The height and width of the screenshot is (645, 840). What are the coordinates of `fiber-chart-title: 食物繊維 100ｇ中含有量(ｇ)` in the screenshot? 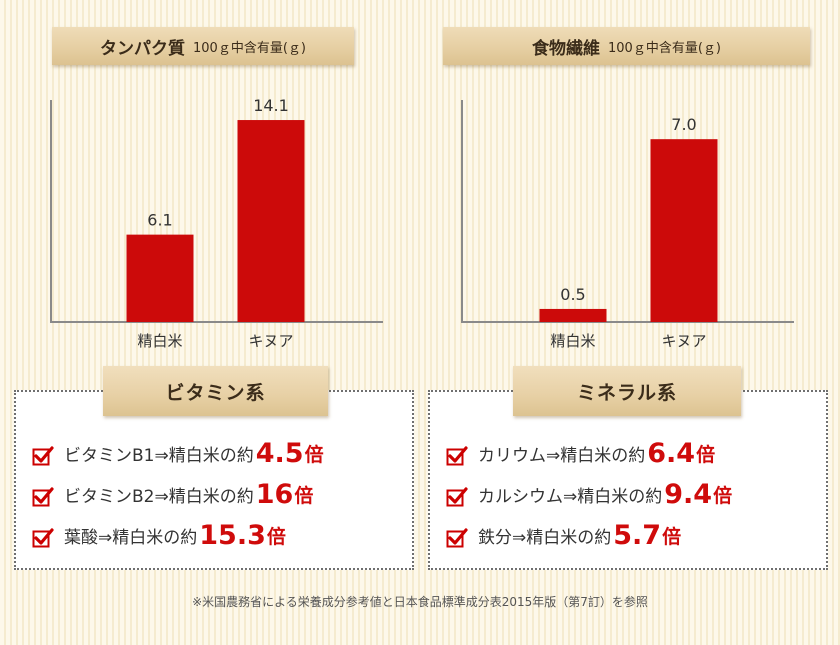 It's located at (626, 46).